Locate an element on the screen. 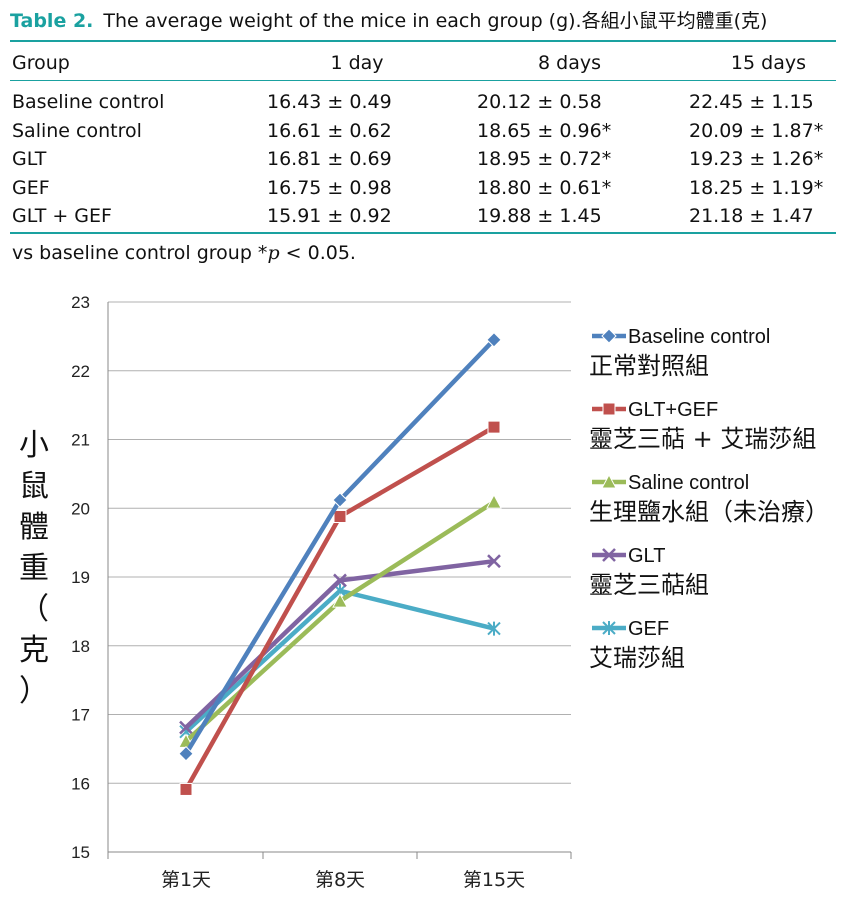  cell-day1: 16.61 ± 0.62 is located at coordinates (329, 130).